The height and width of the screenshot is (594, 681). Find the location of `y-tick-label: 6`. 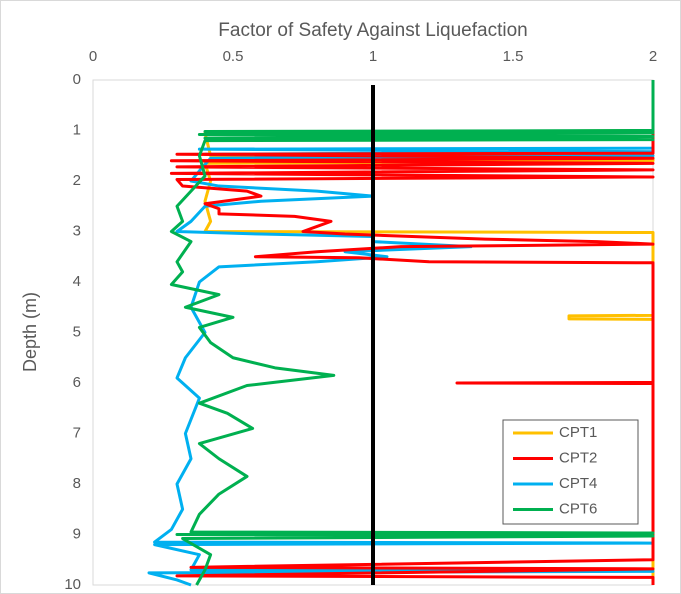

y-tick-label: 6 is located at coordinates (77, 382).